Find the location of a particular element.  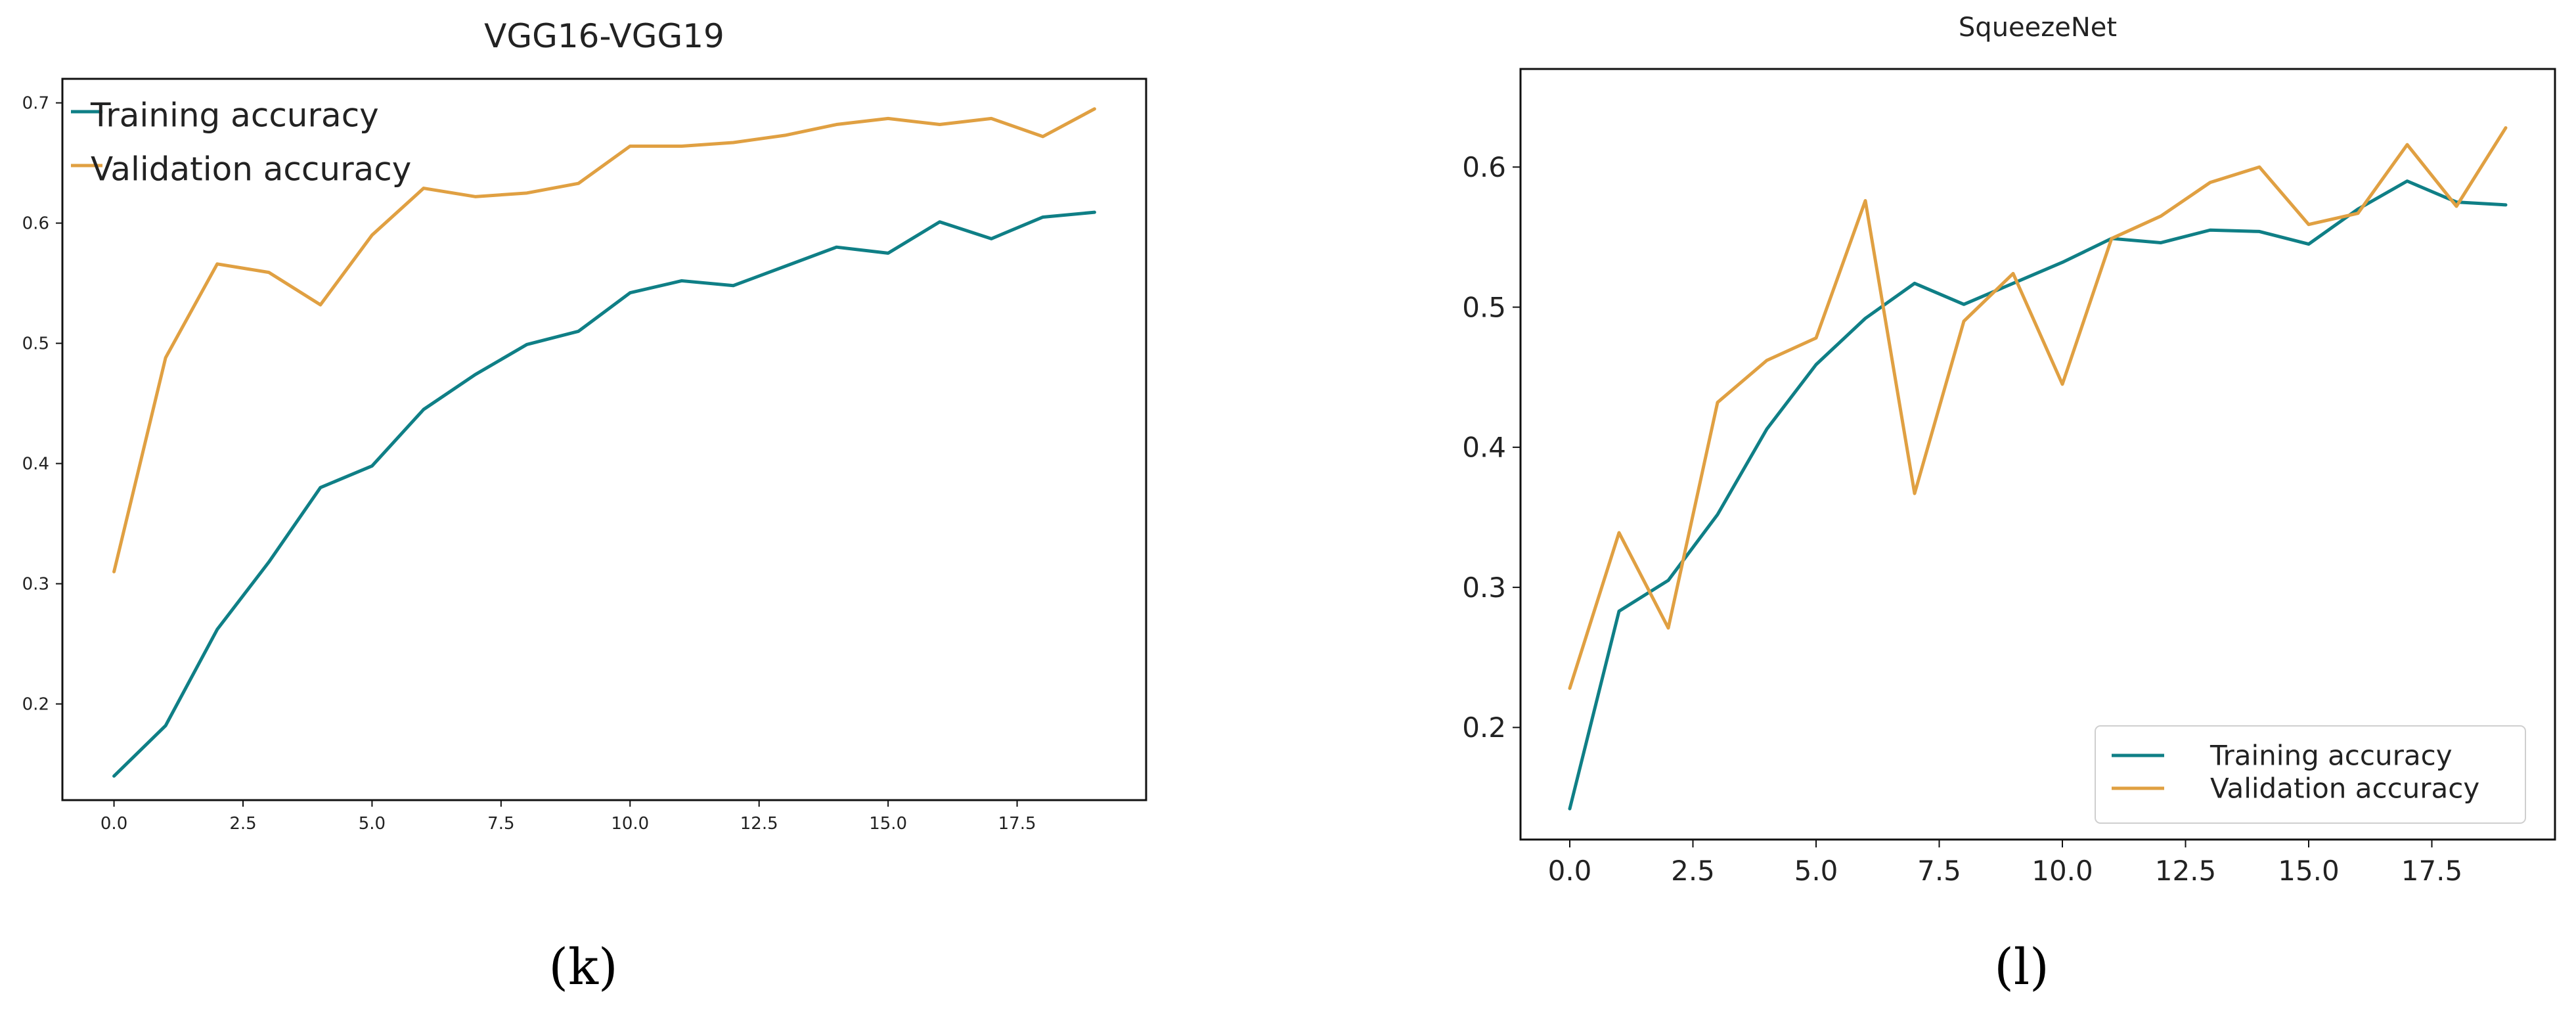

legend-box is located at coordinates (2310, 775).